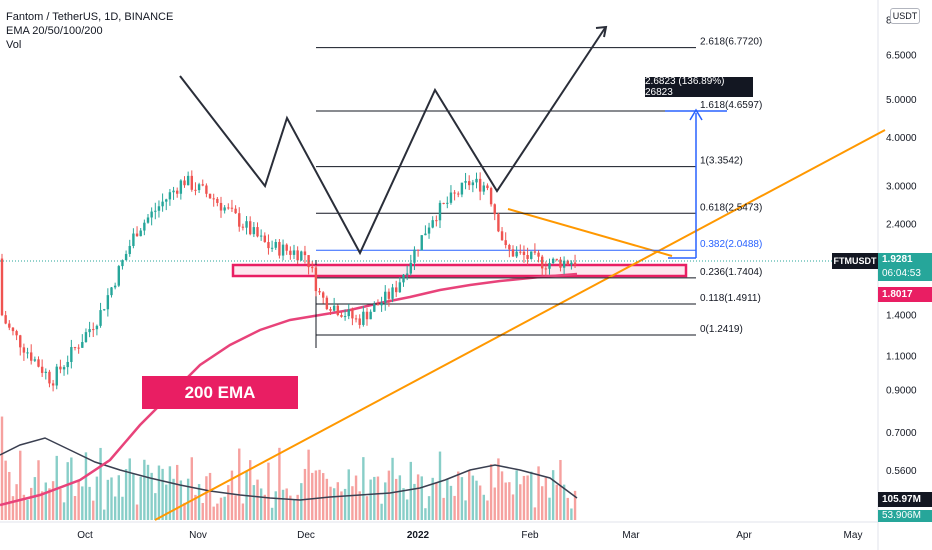 This screenshot has height=550, width=932. I want to click on time-tick-label: May, so click(853, 535).